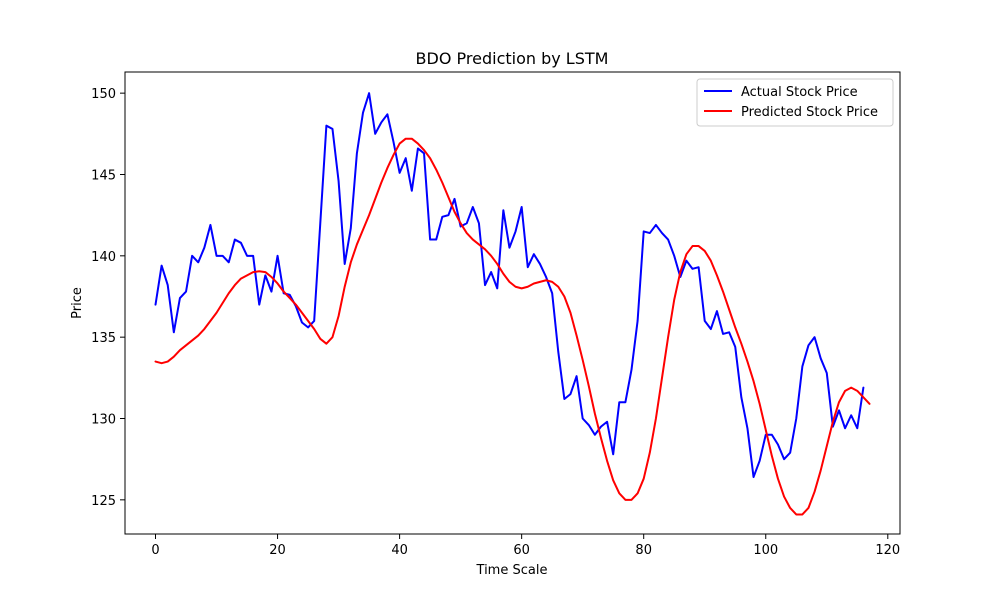  Describe the element at coordinates (765, 550) in the screenshot. I see `x-tick-label: 100` at that location.